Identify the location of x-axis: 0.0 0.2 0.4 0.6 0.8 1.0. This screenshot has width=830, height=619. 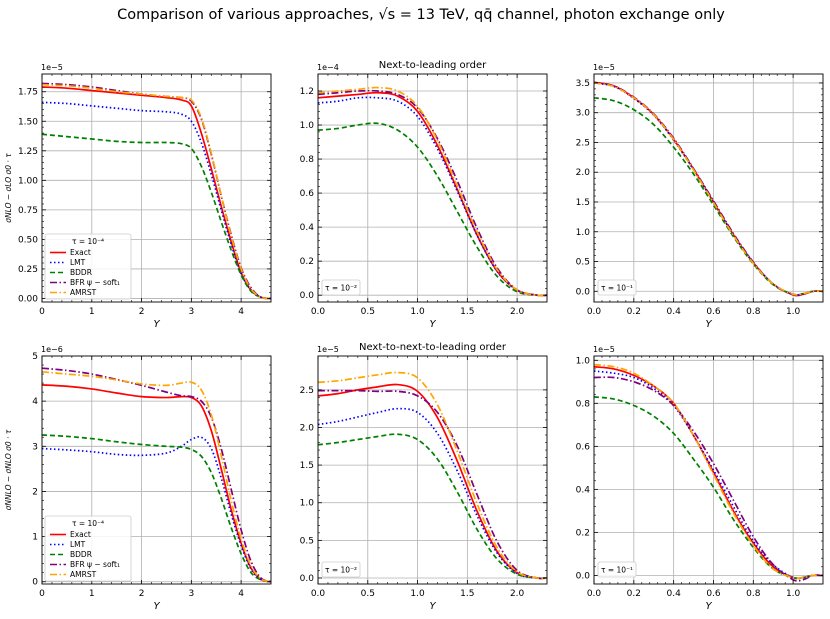
(694, 195).